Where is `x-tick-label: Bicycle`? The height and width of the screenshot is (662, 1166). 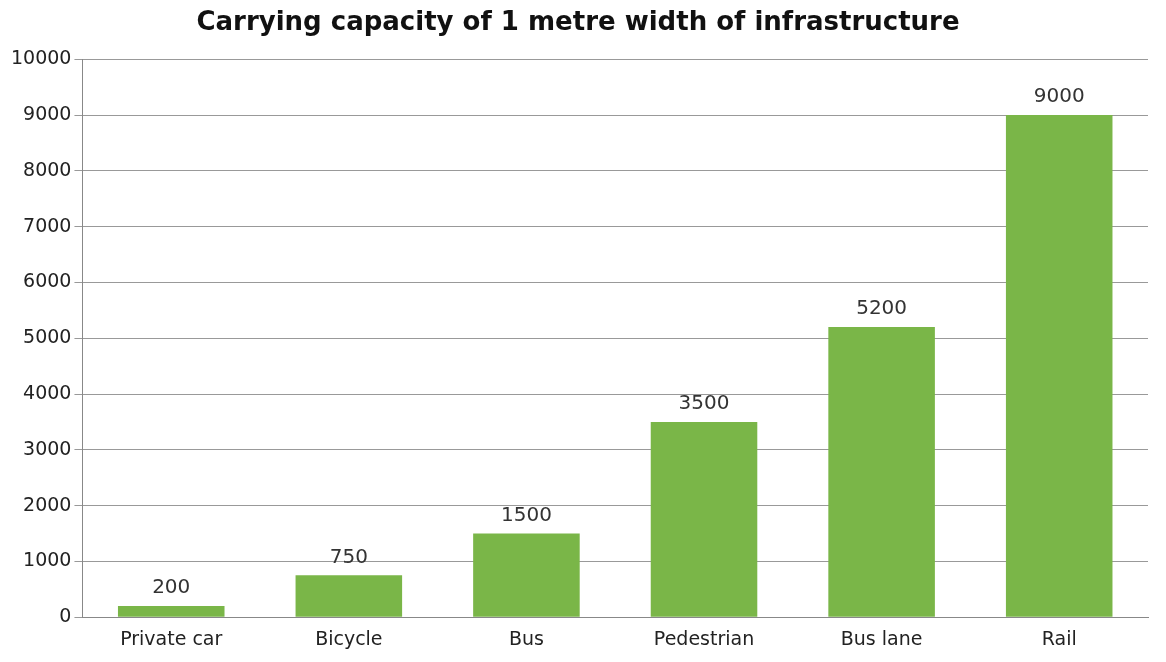
x-tick-label: Bicycle is located at coordinates (349, 637).